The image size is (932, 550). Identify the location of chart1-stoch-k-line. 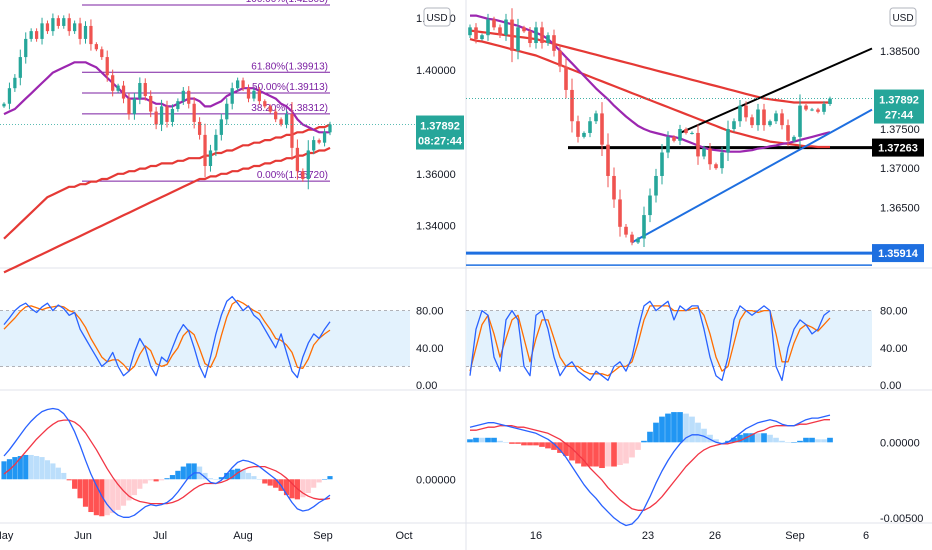
(650, 341).